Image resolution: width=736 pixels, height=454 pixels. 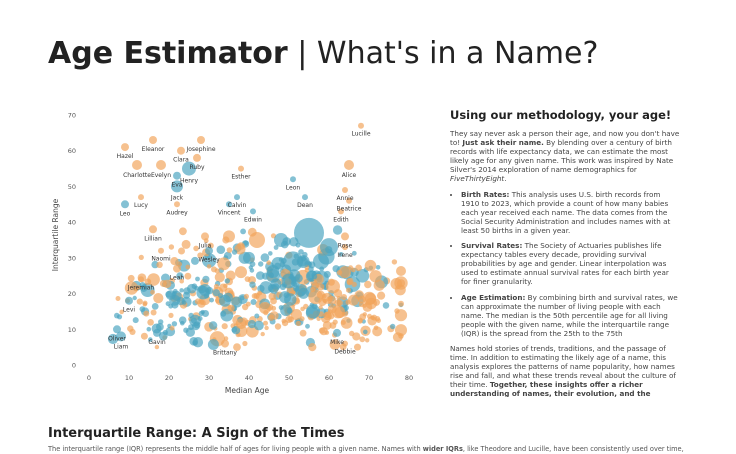 I want to click on name-label: Brittany, so click(x=225, y=353).